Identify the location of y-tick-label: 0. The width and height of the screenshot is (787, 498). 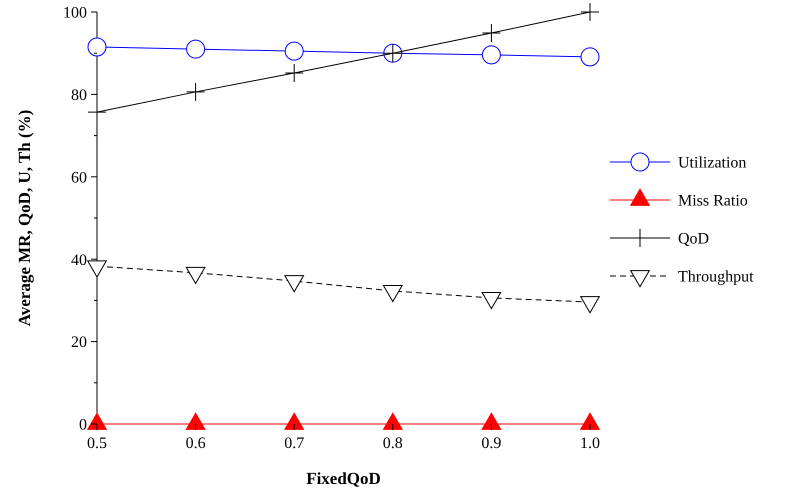
(83, 425).